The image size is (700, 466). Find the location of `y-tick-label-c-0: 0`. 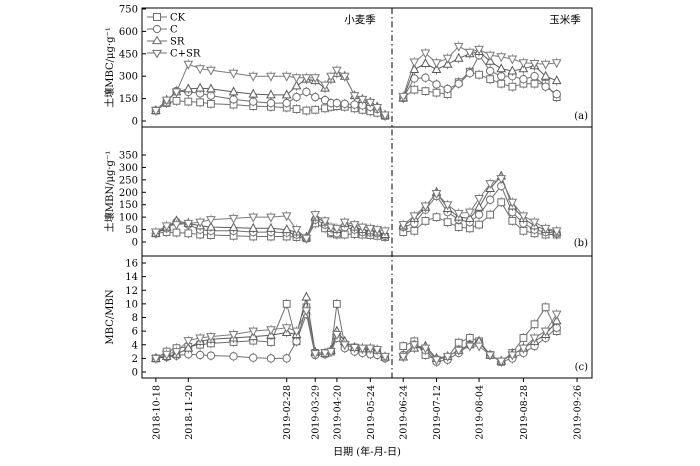

y-tick-label-c-0: 0 is located at coordinates (135, 373).